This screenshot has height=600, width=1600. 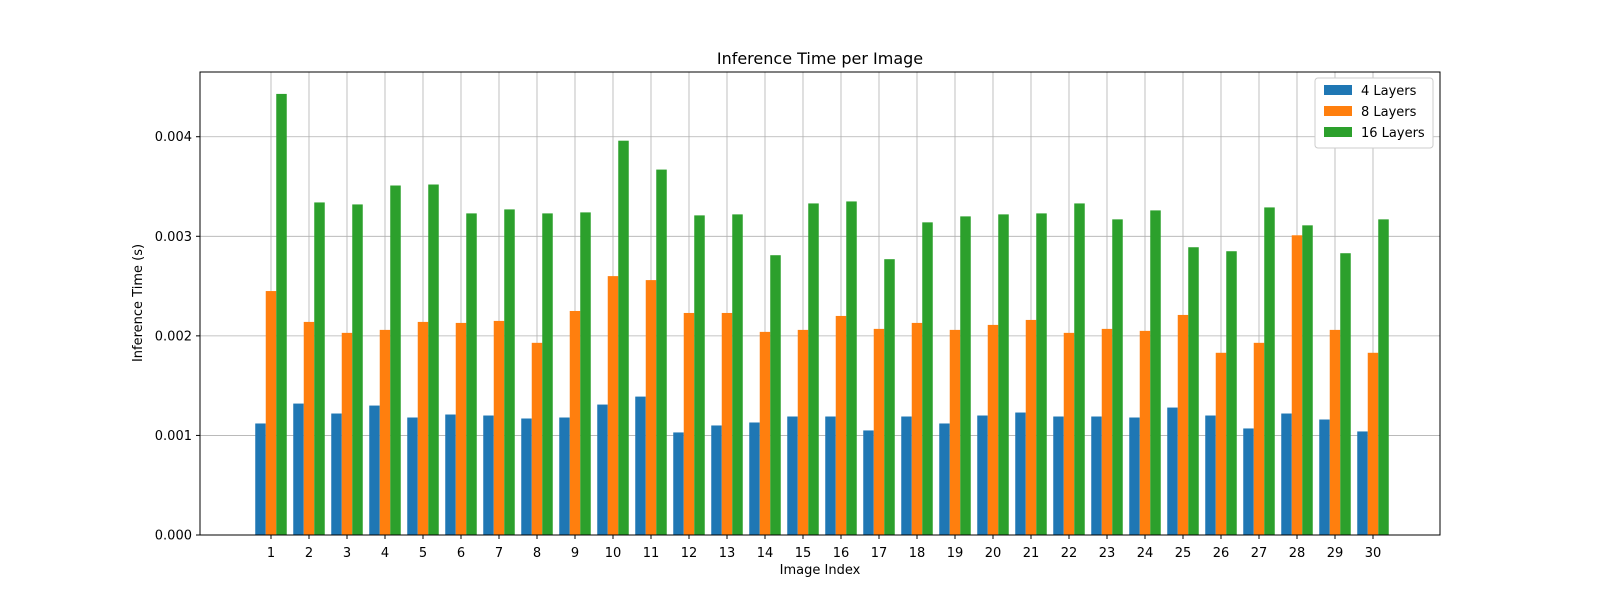 I want to click on x-tick-label: 23, so click(x=1107, y=553).